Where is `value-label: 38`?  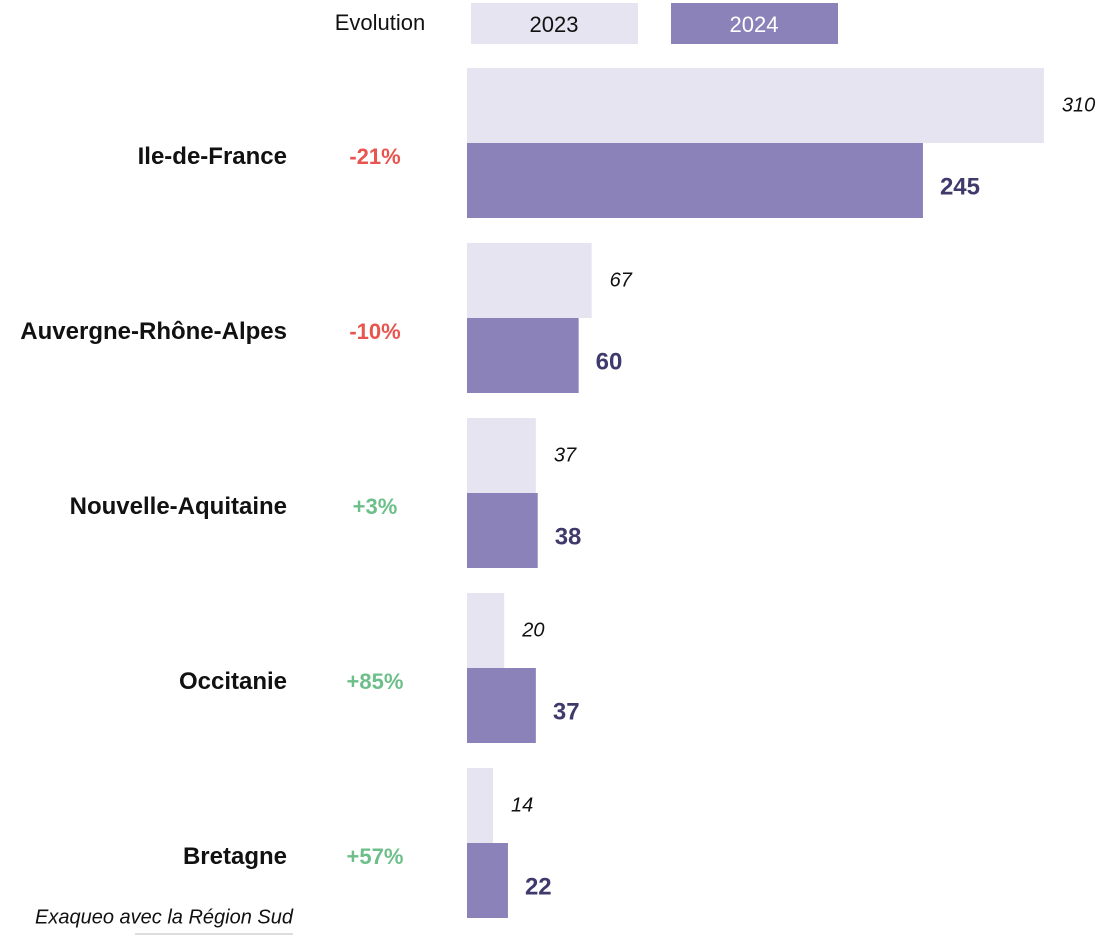 value-label: 38 is located at coordinates (568, 536).